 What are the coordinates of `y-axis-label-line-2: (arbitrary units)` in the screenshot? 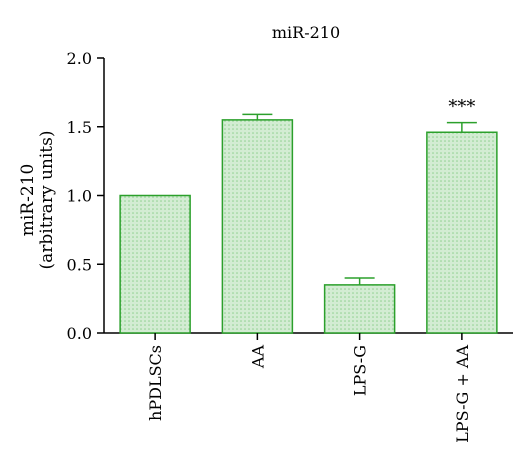 It's located at (47, 200).